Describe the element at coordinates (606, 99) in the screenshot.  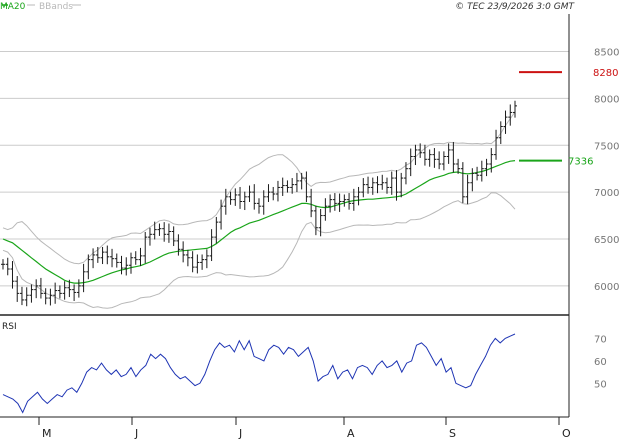
I see `price-tick-label: 8000` at that location.